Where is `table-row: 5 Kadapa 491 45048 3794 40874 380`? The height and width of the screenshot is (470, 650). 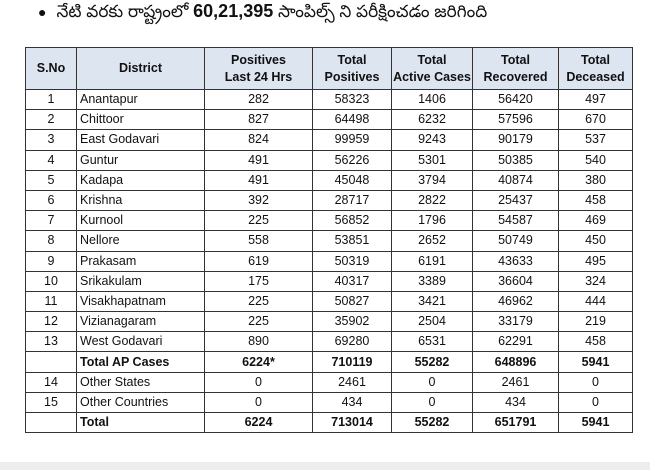
table-row: 5 Kadapa 491 45048 3794 40874 380 is located at coordinates (329, 180).